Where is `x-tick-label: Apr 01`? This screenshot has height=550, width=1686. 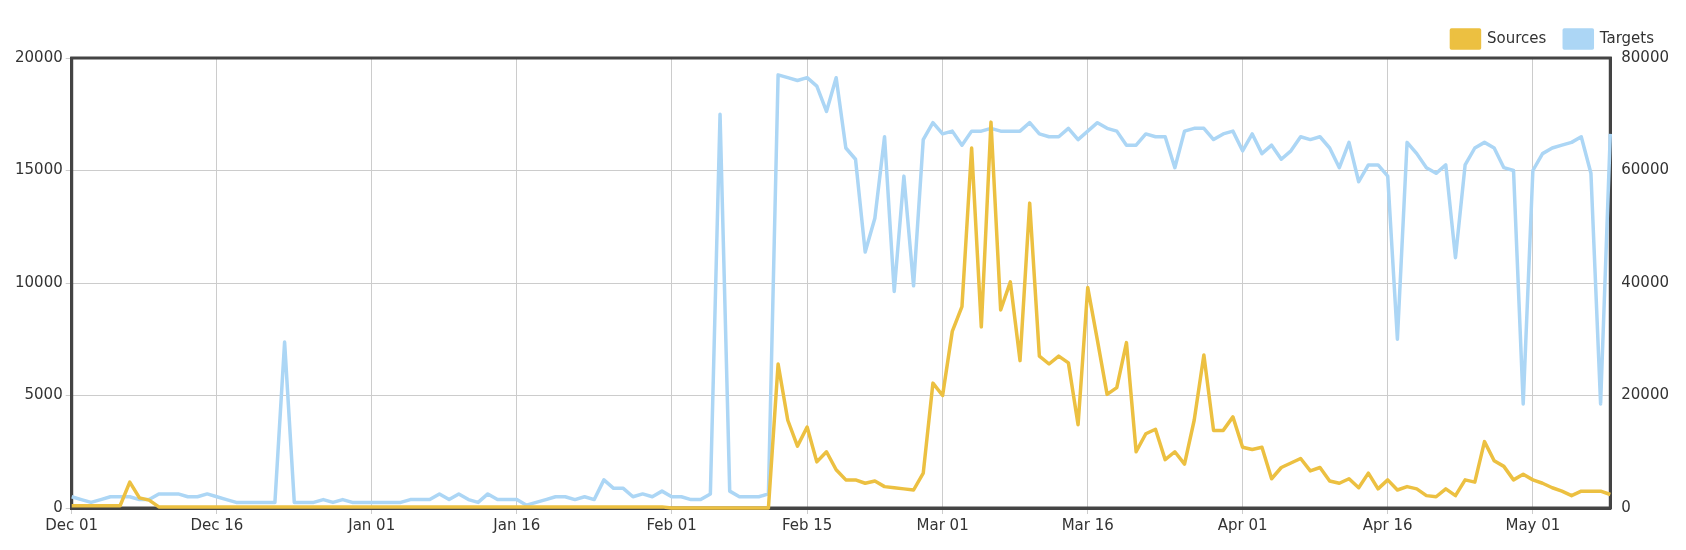 x-tick-label: Apr 01 is located at coordinates (1242, 524).